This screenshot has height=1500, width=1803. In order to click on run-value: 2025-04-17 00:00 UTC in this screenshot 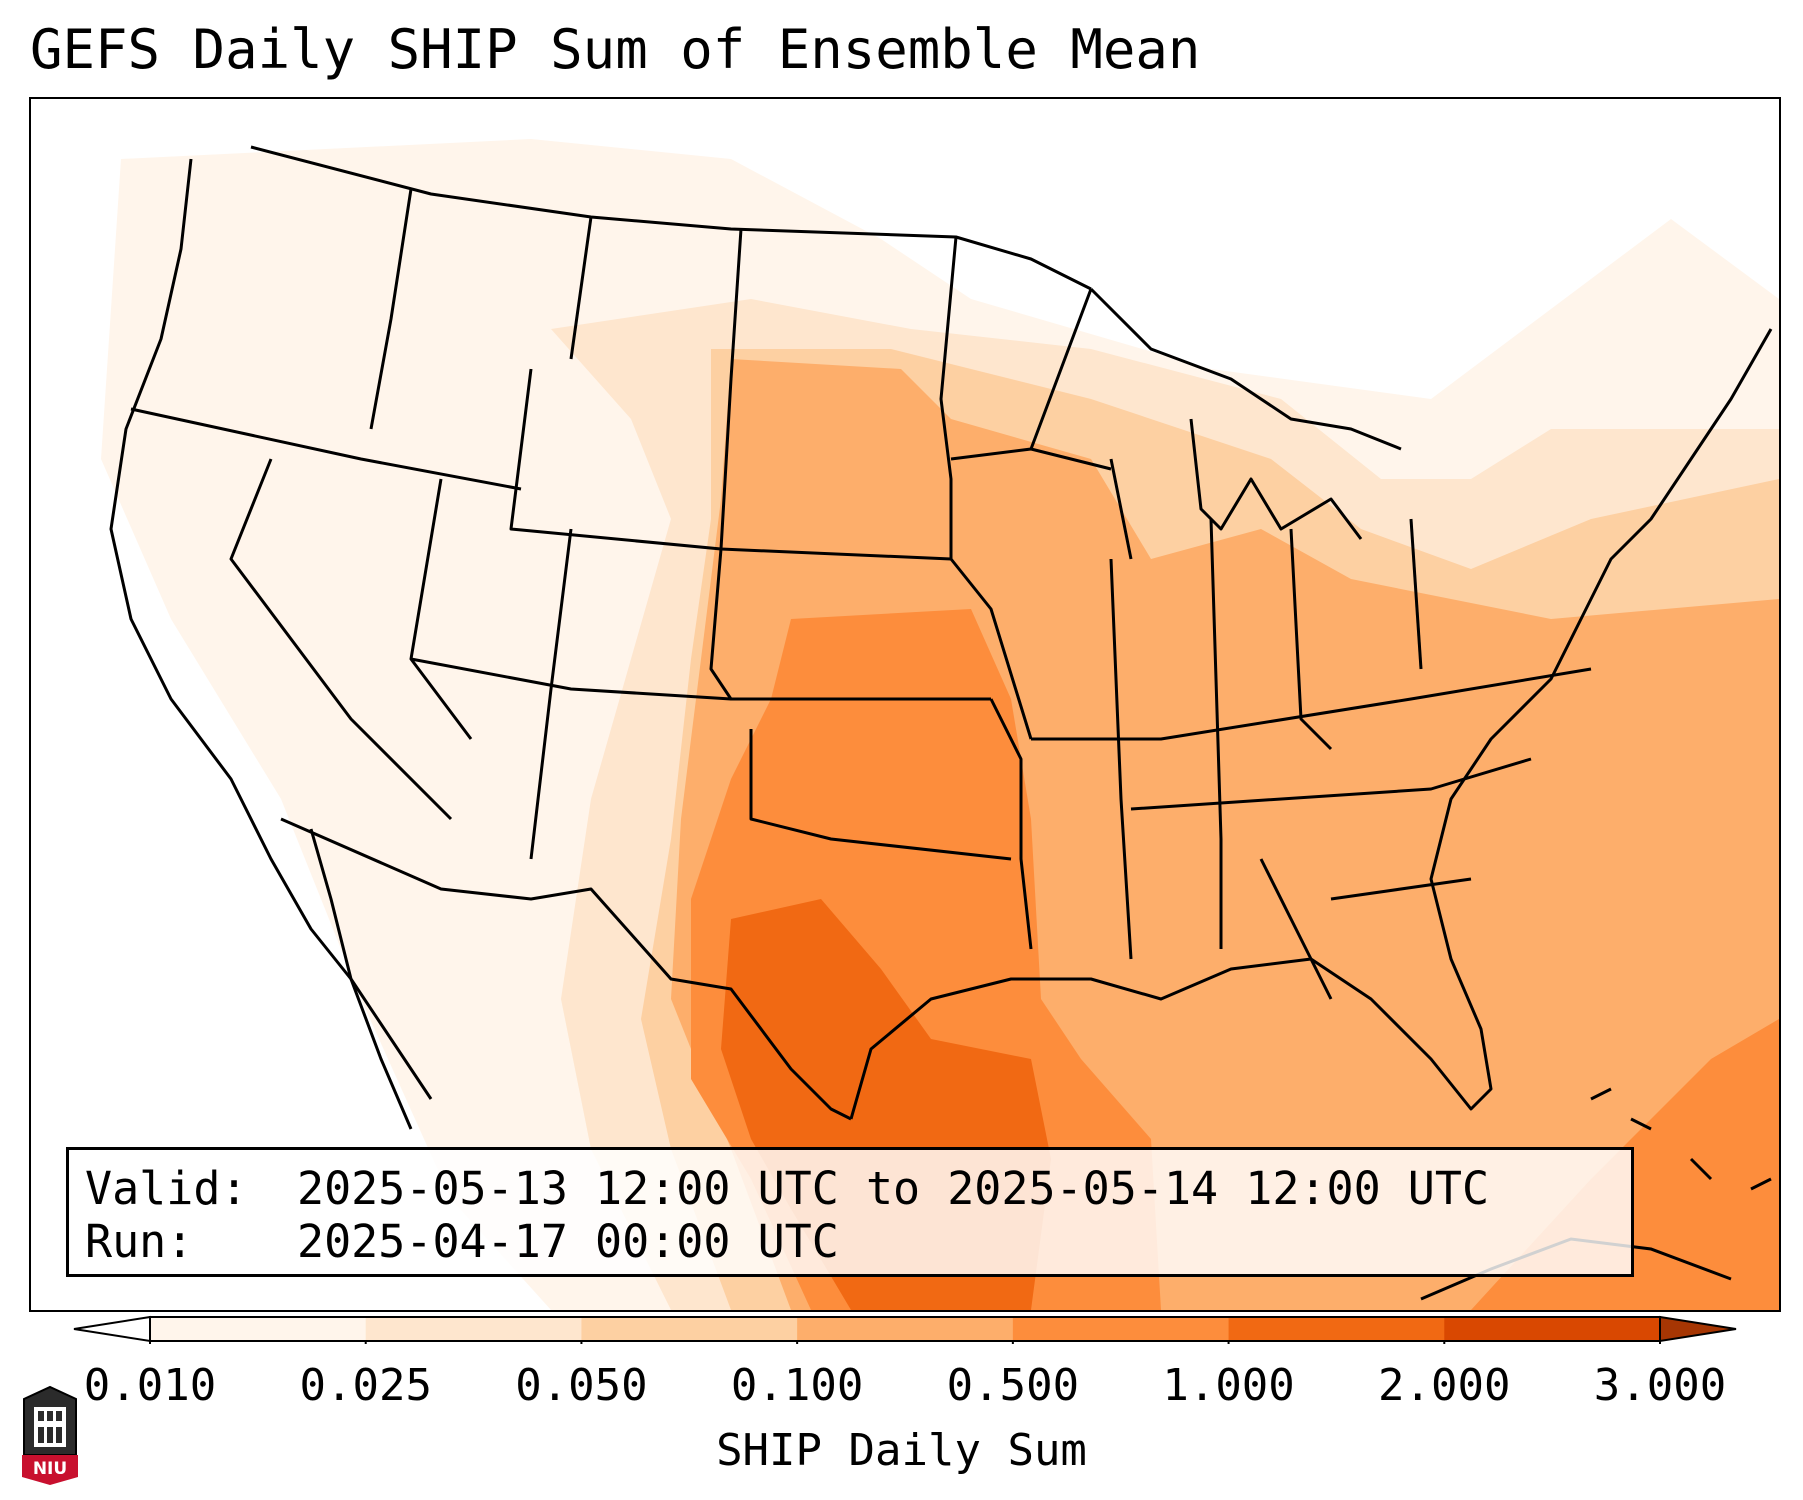, I will do `click(568, 1241)`.